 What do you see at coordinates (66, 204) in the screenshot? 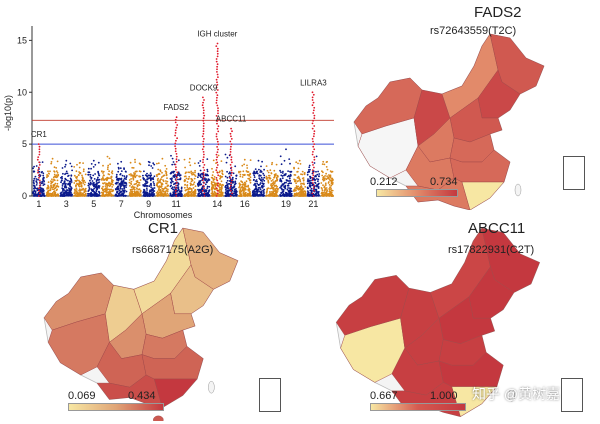
I see `x-tick-label: 3` at bounding box center [66, 204].